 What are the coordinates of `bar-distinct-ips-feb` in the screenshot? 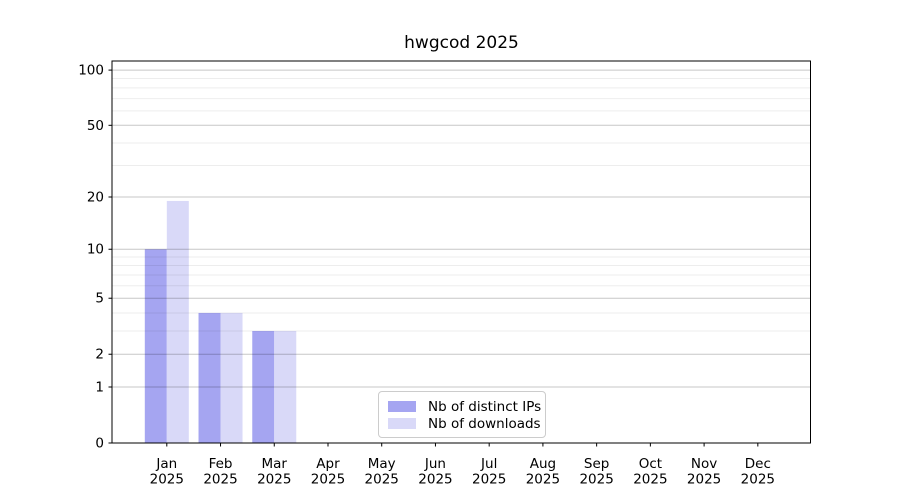 It's located at (209, 377).